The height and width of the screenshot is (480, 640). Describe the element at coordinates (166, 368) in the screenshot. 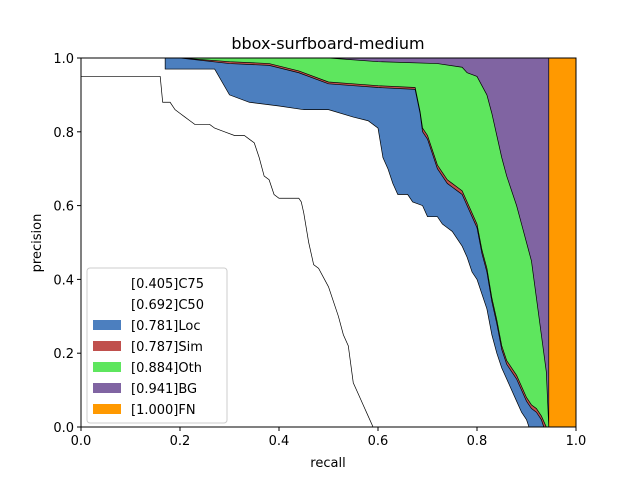

I see `legend-label: [0.884]Oth` at that location.